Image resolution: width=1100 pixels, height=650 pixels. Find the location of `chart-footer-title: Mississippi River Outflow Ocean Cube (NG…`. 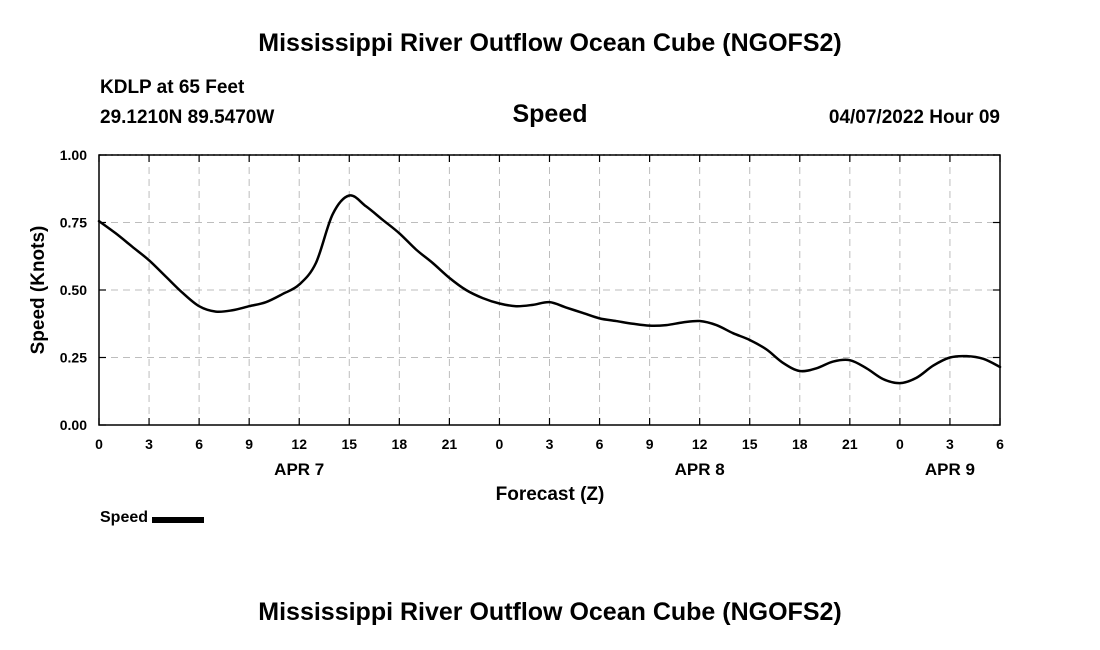

chart-footer-title: Mississippi River Outflow Ocean Cube (NG… is located at coordinates (550, 612).